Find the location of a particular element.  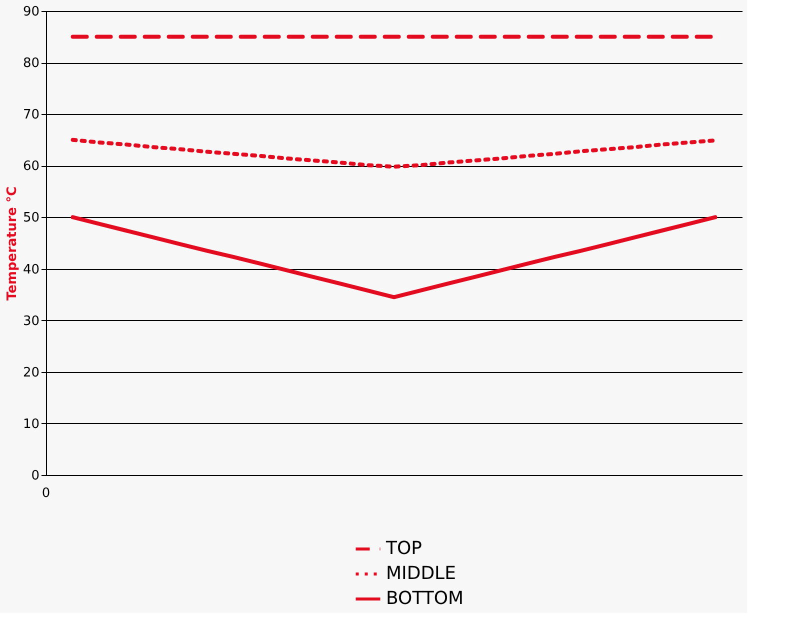

text: 0 is located at coordinates (46, 493).